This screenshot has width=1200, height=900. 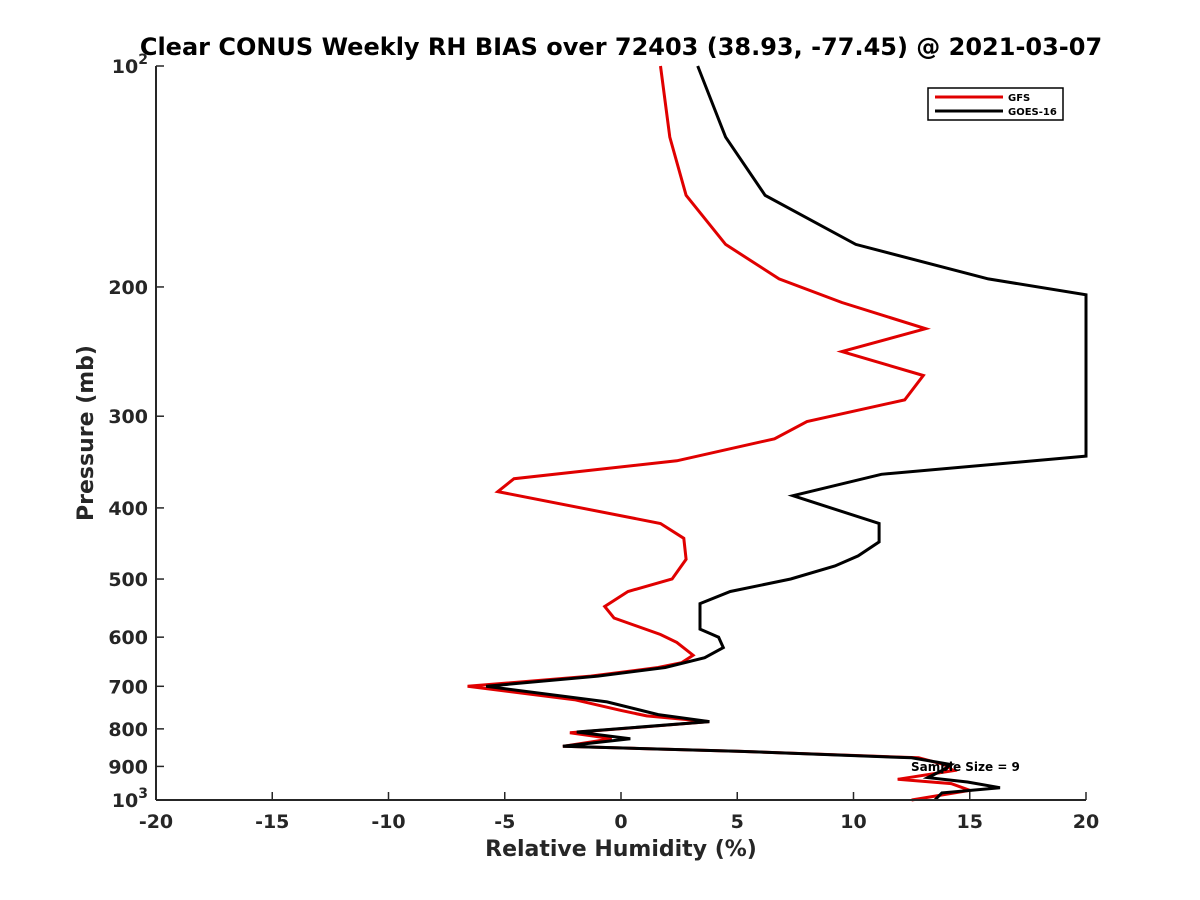 What do you see at coordinates (128, 687) in the screenshot?
I see `y-tick-label: 700` at bounding box center [128, 687].